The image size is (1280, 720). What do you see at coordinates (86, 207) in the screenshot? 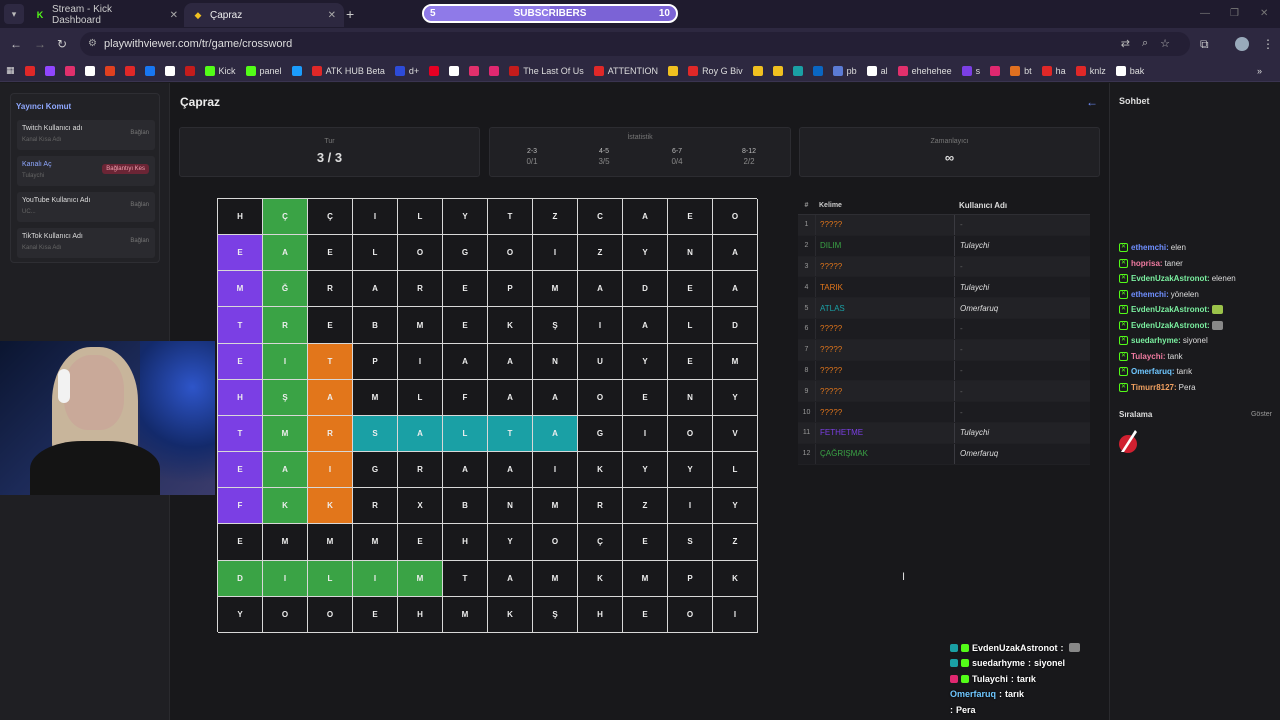
I see `youtube-username-row: YouTube Kullanıcı Adı UC... Bağlan` at bounding box center [86, 207].